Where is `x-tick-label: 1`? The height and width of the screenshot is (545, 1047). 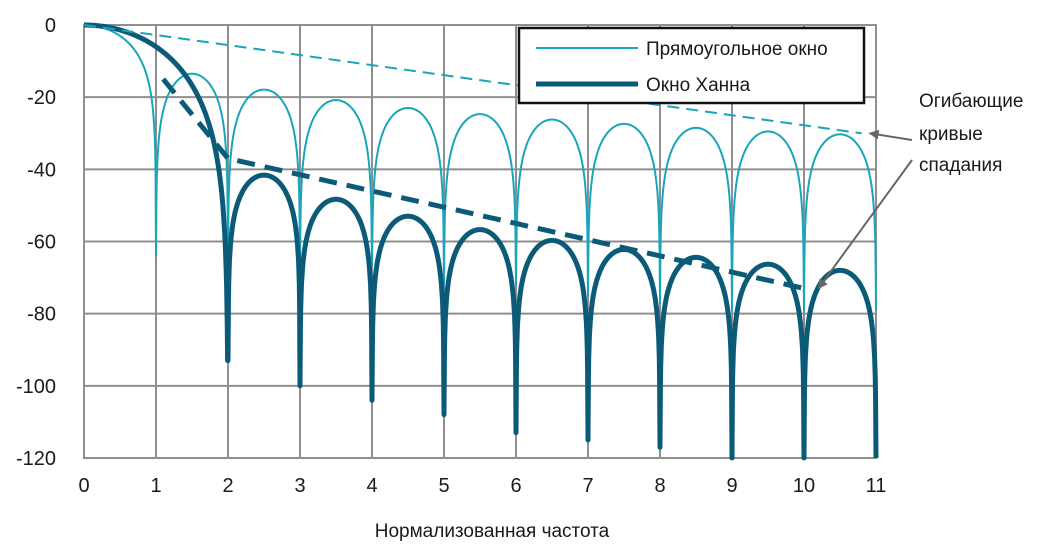
x-tick-label: 1 is located at coordinates (155, 486).